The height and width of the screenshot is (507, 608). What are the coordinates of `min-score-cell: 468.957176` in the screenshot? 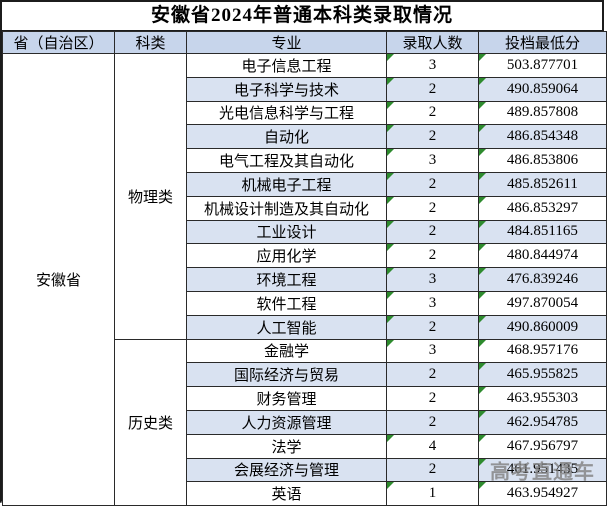 It's located at (542, 351).